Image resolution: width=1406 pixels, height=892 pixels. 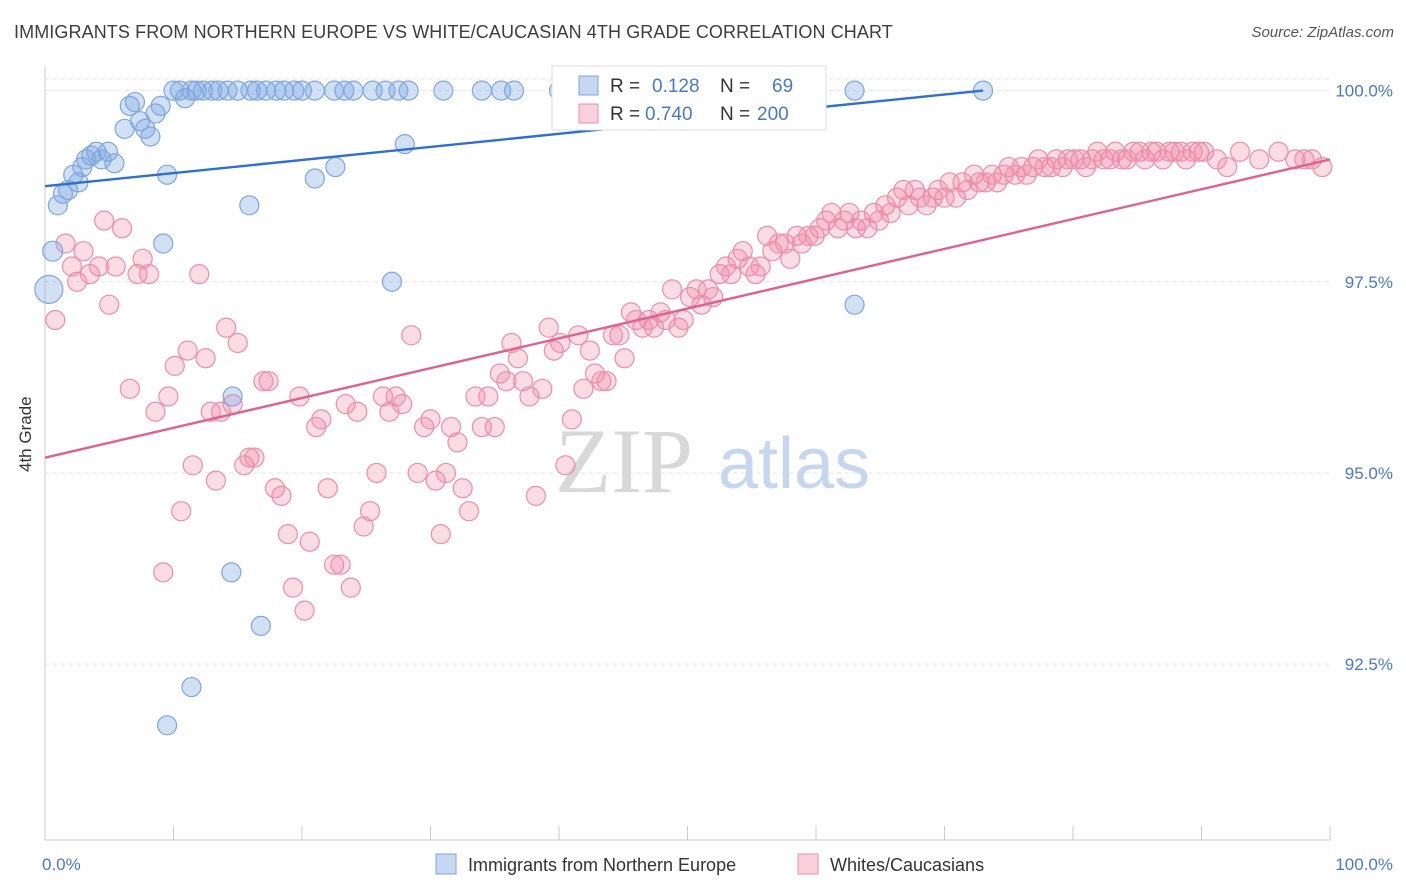 What do you see at coordinates (808, 864) in the screenshot?
I see `series-swatch-whites` at bounding box center [808, 864].